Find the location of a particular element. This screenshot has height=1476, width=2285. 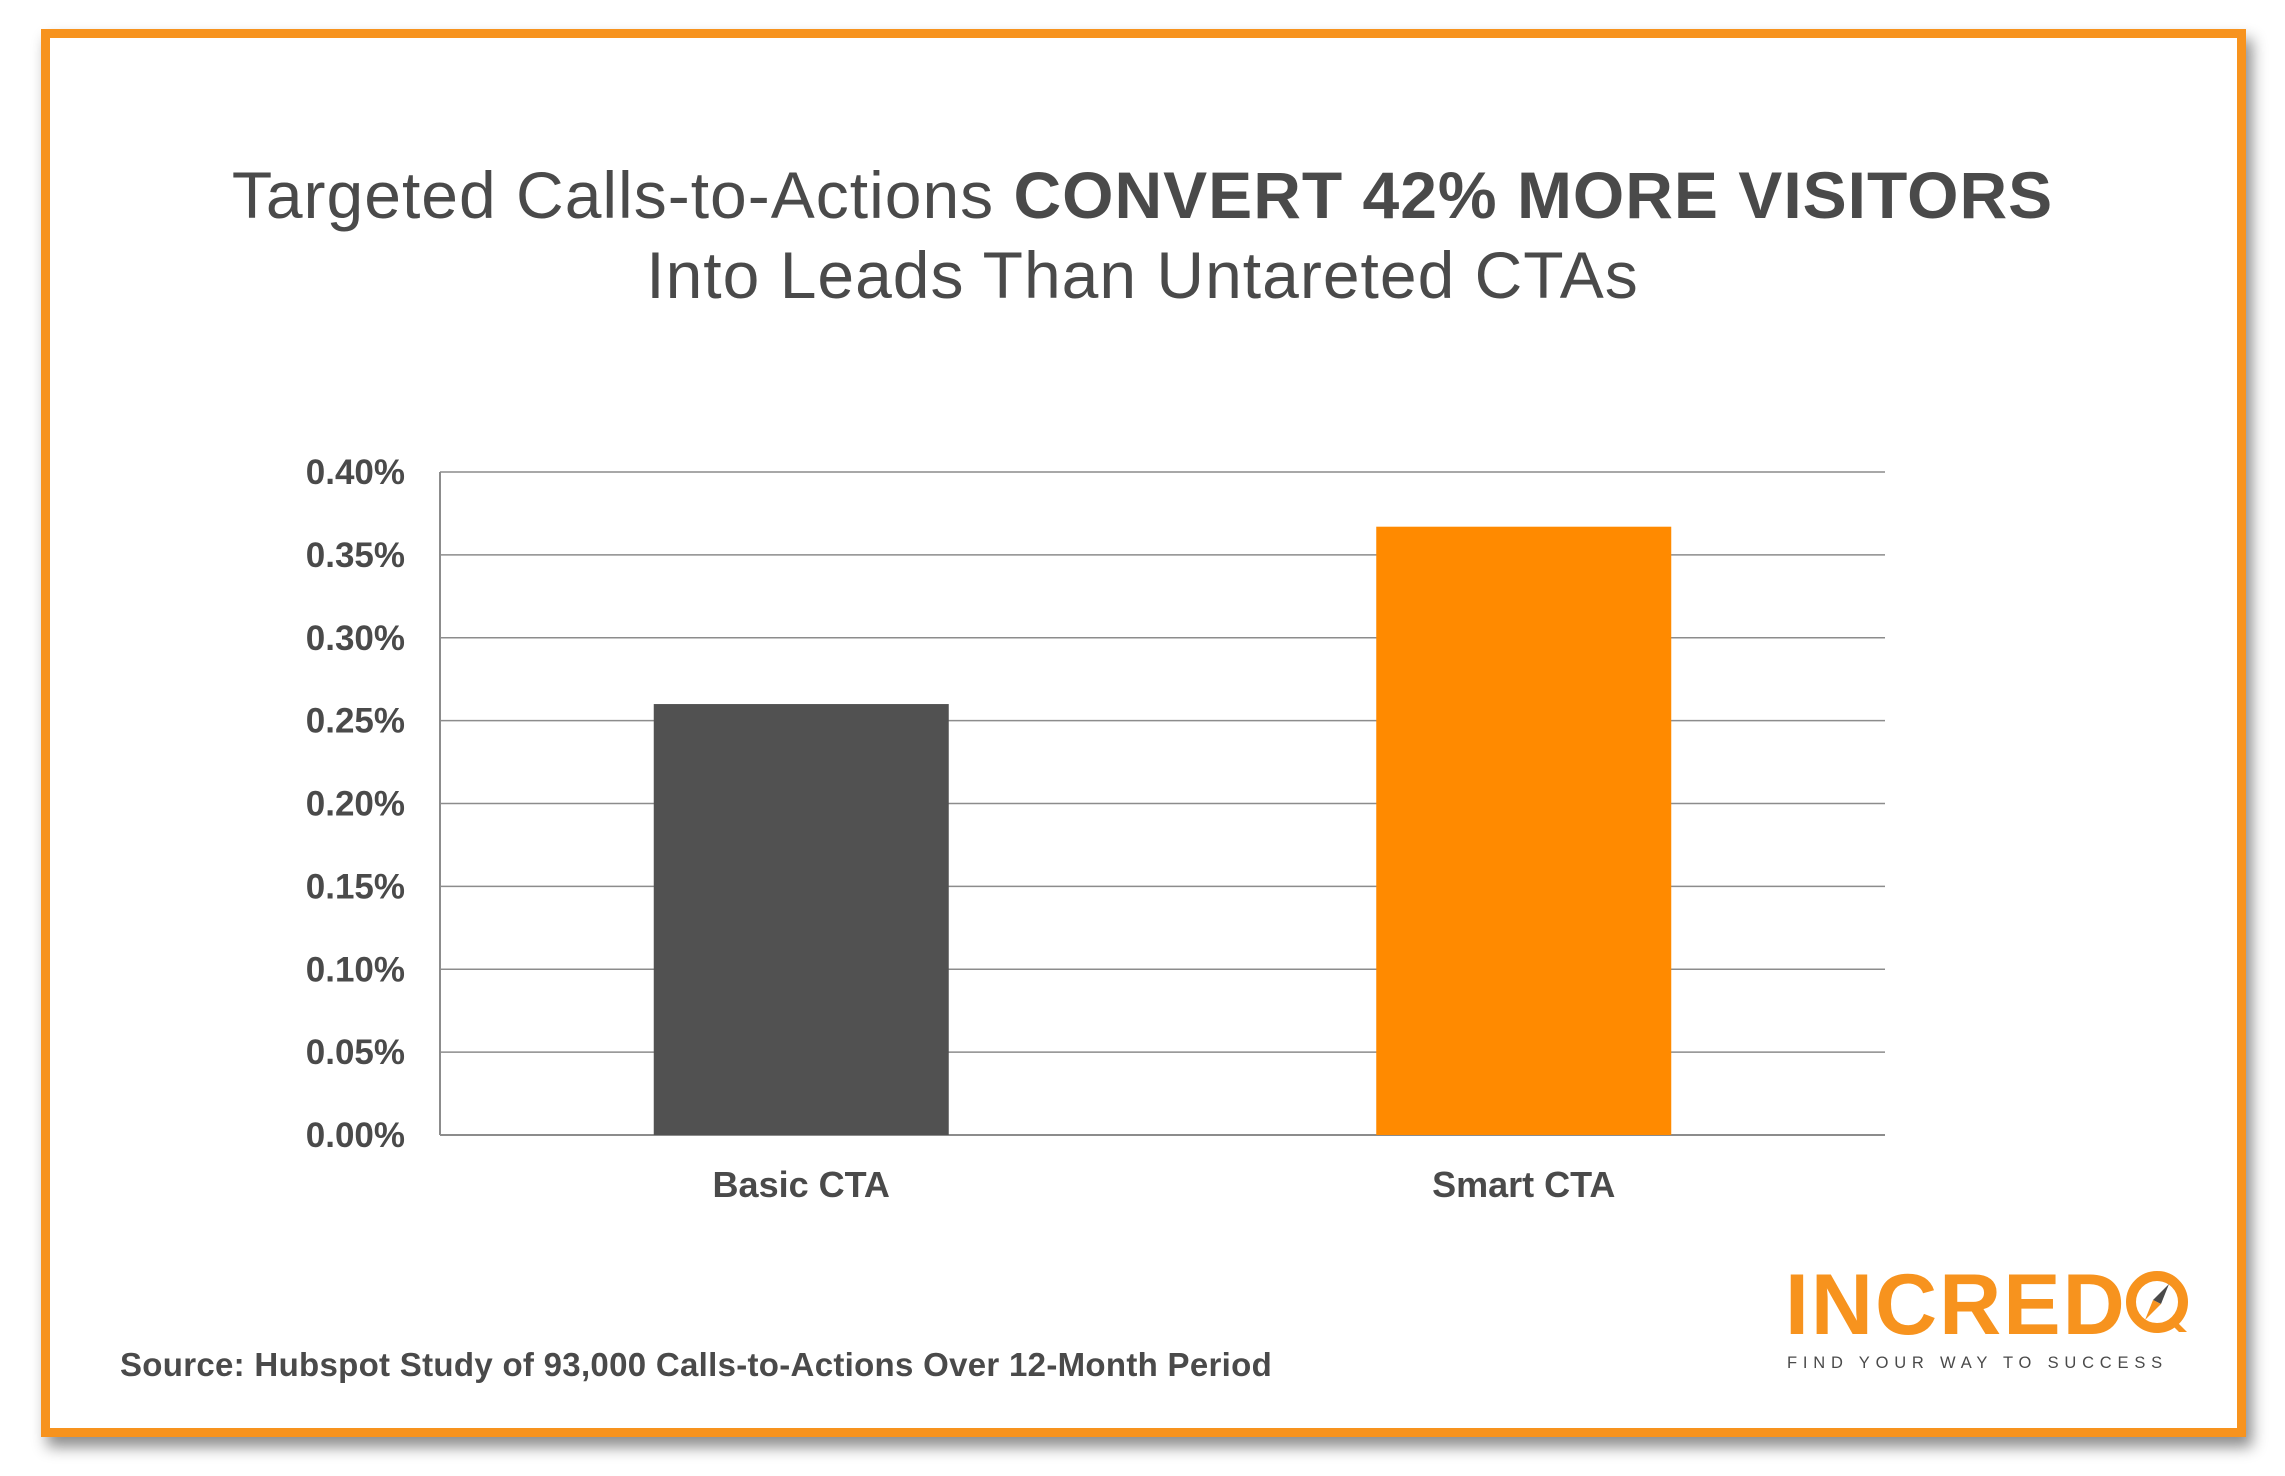

compass-icon is located at coordinates (2157, 1302).